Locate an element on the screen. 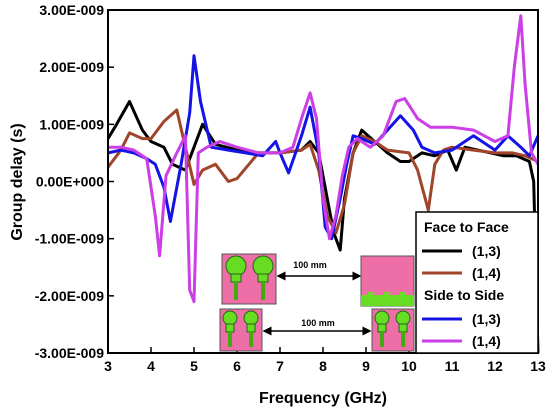 Image resolution: width=550 pixels, height=412 pixels. legend-label-face-13: (1,3) is located at coordinates (486, 251).